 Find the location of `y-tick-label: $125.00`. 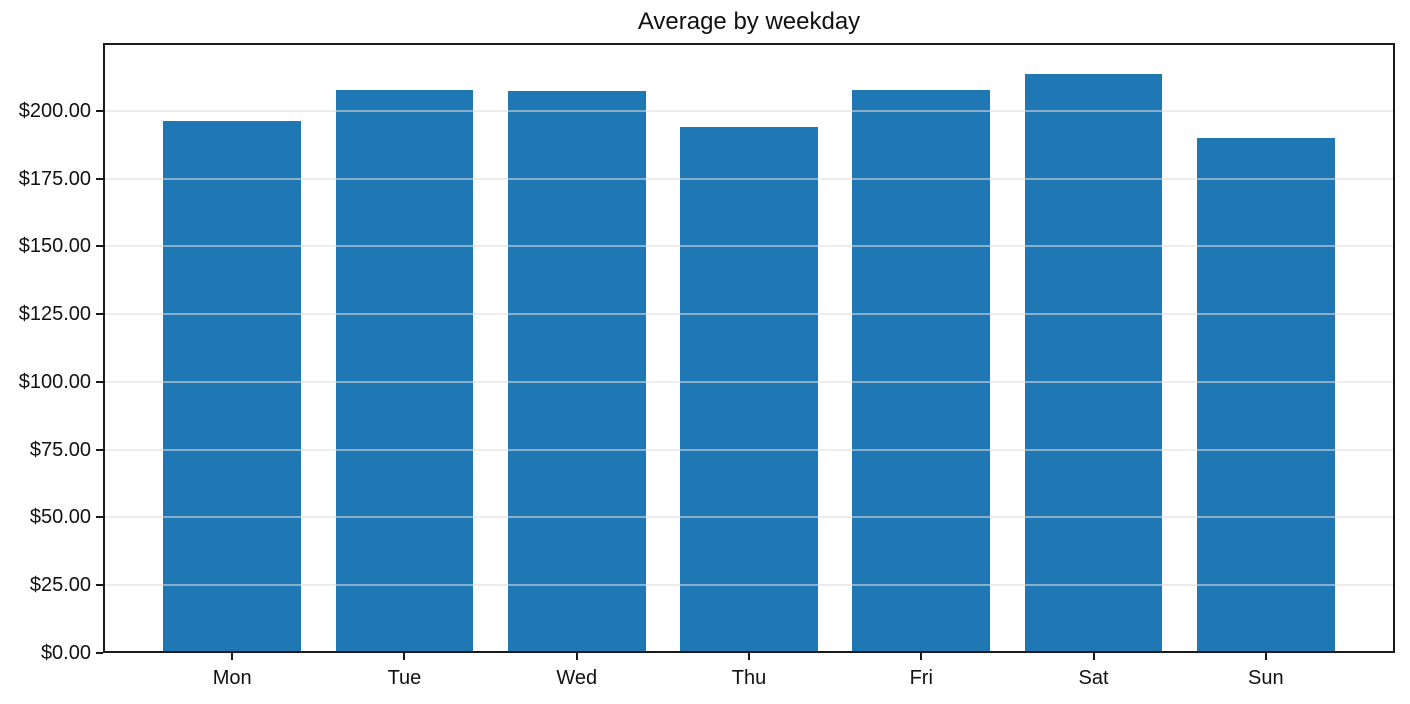

y-tick-label: $125.00 is located at coordinates (54, 314).